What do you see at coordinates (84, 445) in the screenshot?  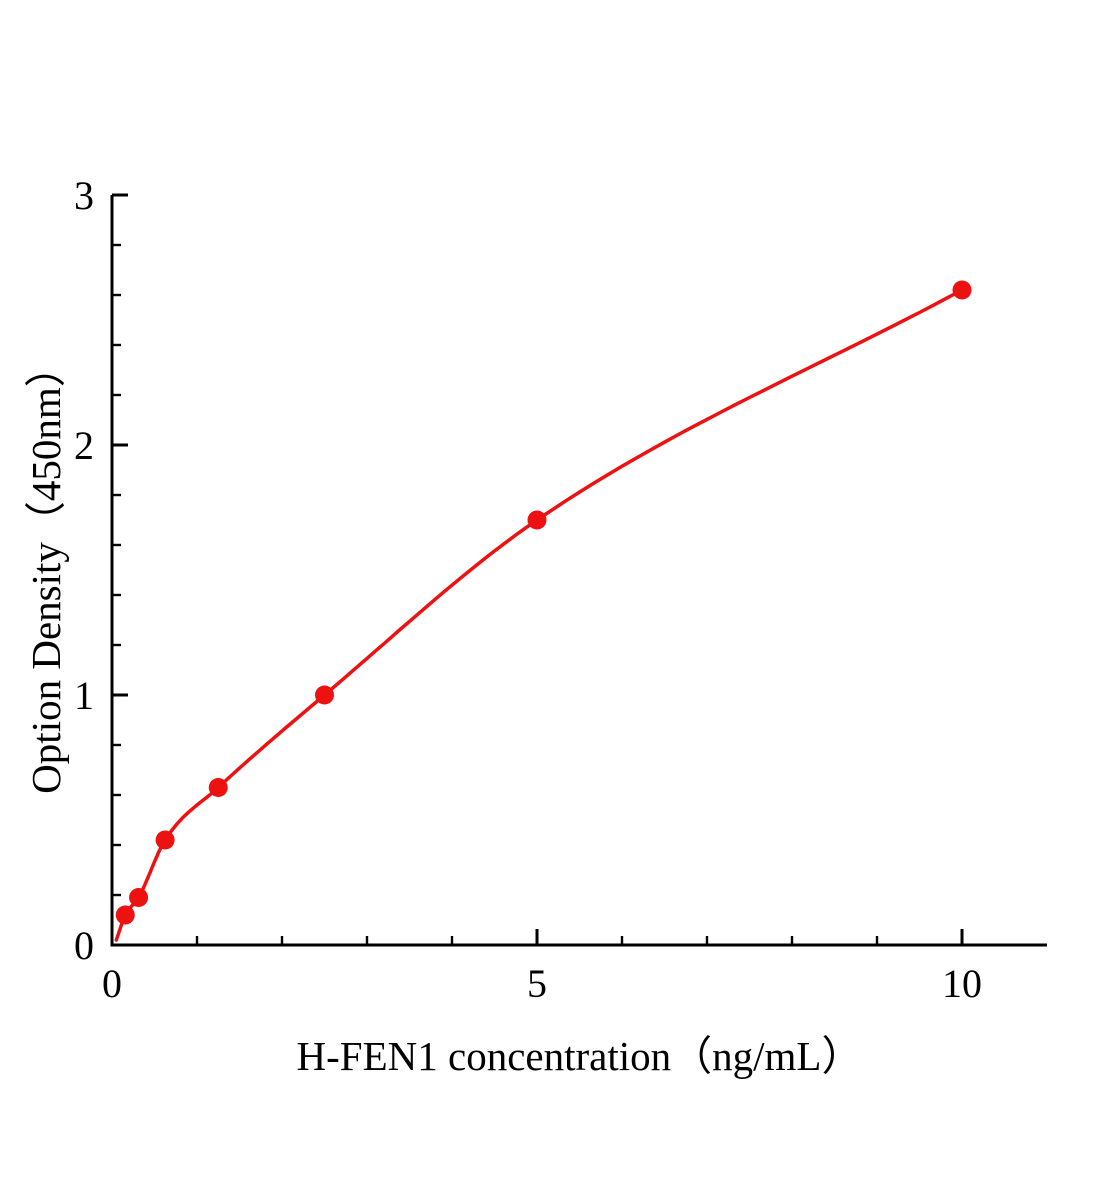 I see `y-tick-label: 2` at bounding box center [84, 445].